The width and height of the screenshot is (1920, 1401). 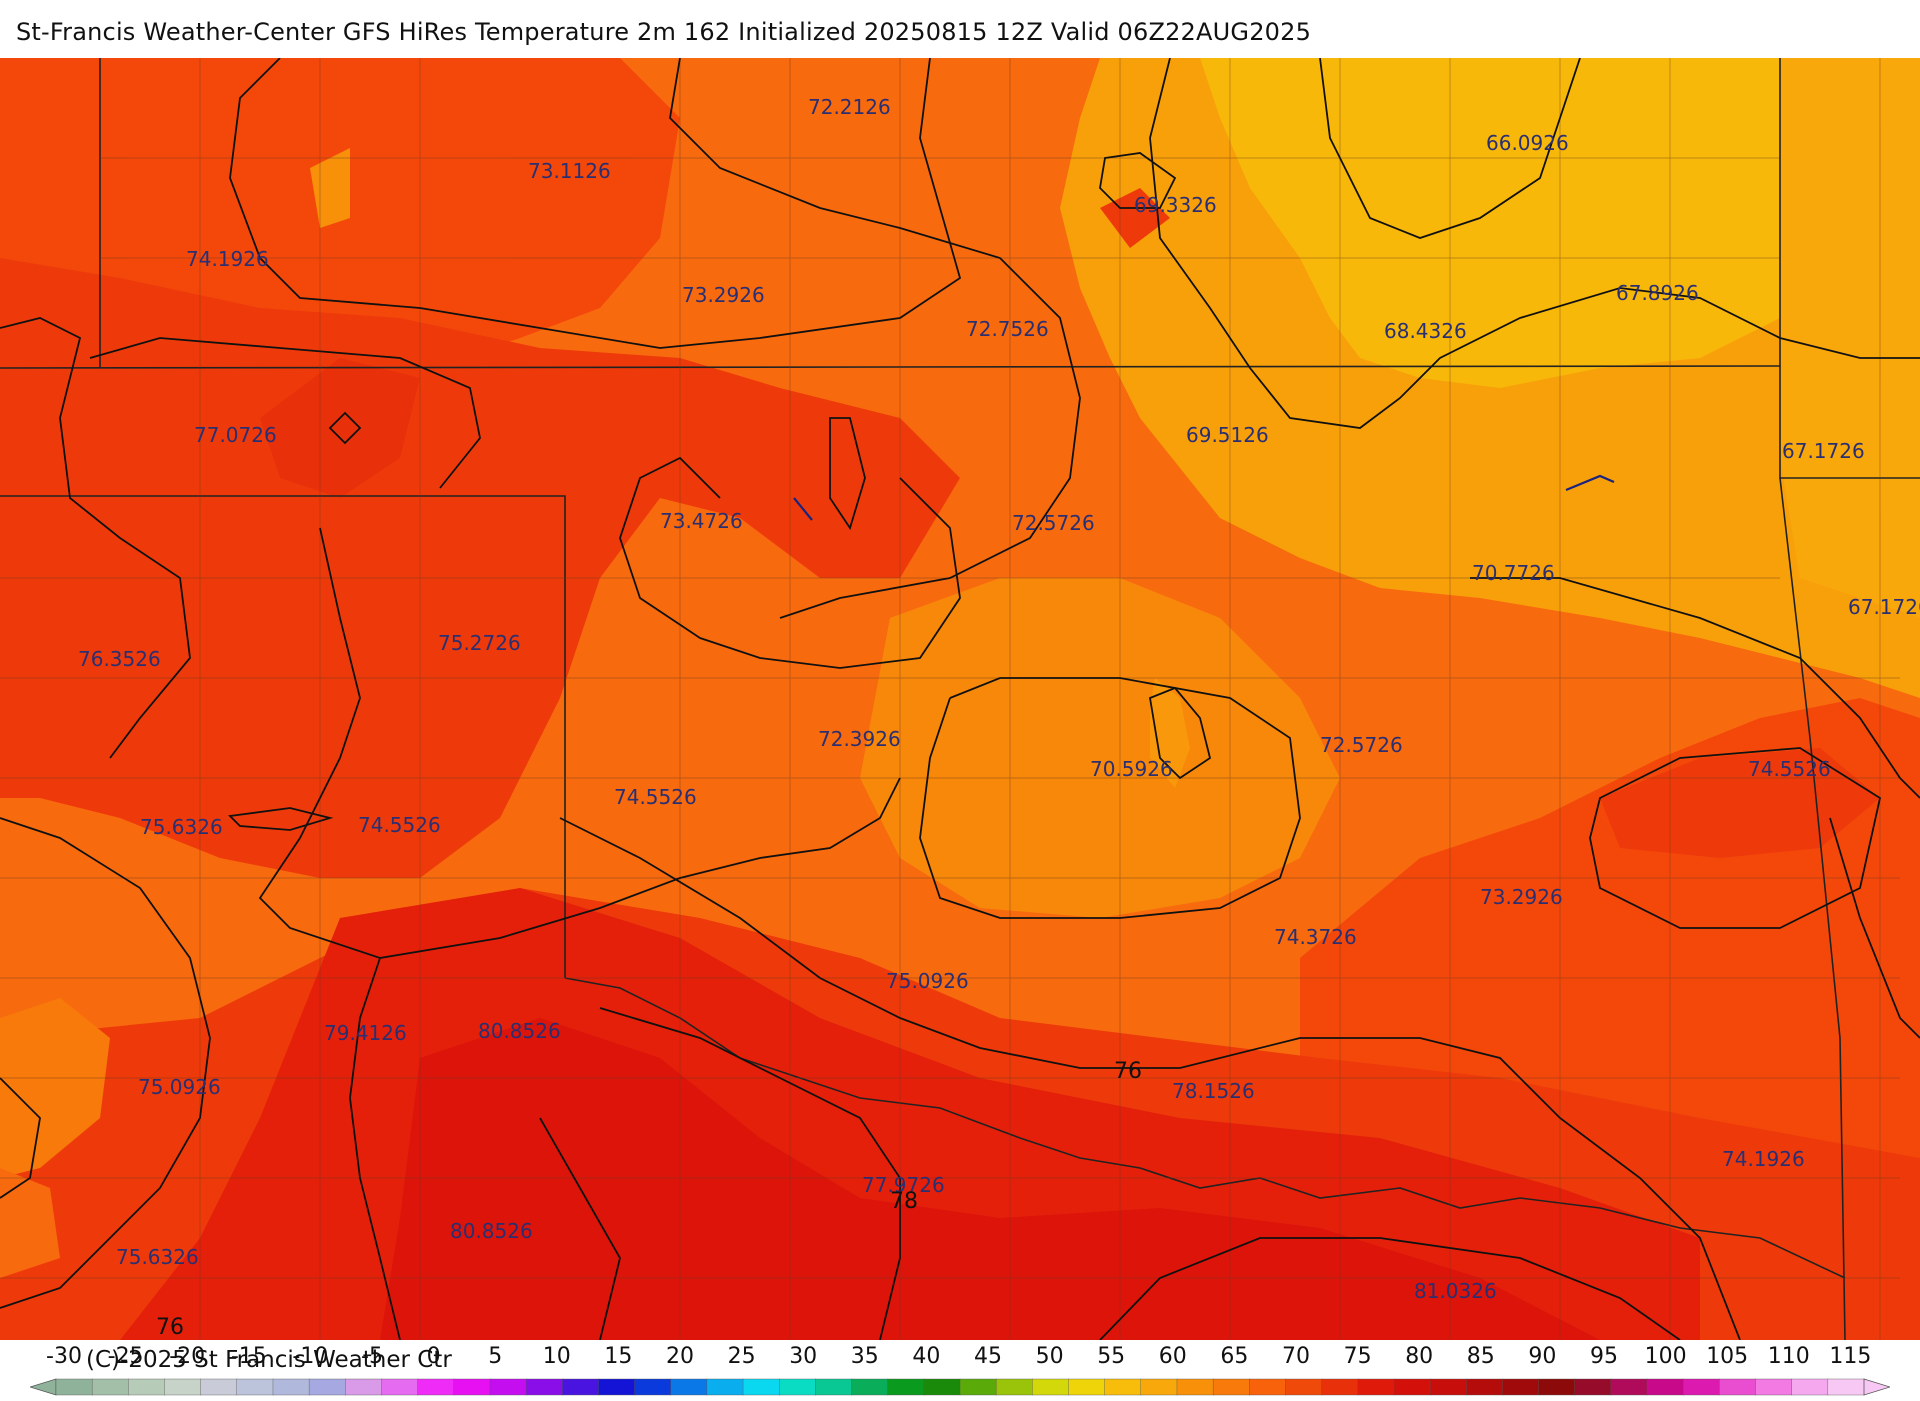 What do you see at coordinates (803, 1356) in the screenshot?
I see `colorbar-tick-label: 30` at bounding box center [803, 1356].